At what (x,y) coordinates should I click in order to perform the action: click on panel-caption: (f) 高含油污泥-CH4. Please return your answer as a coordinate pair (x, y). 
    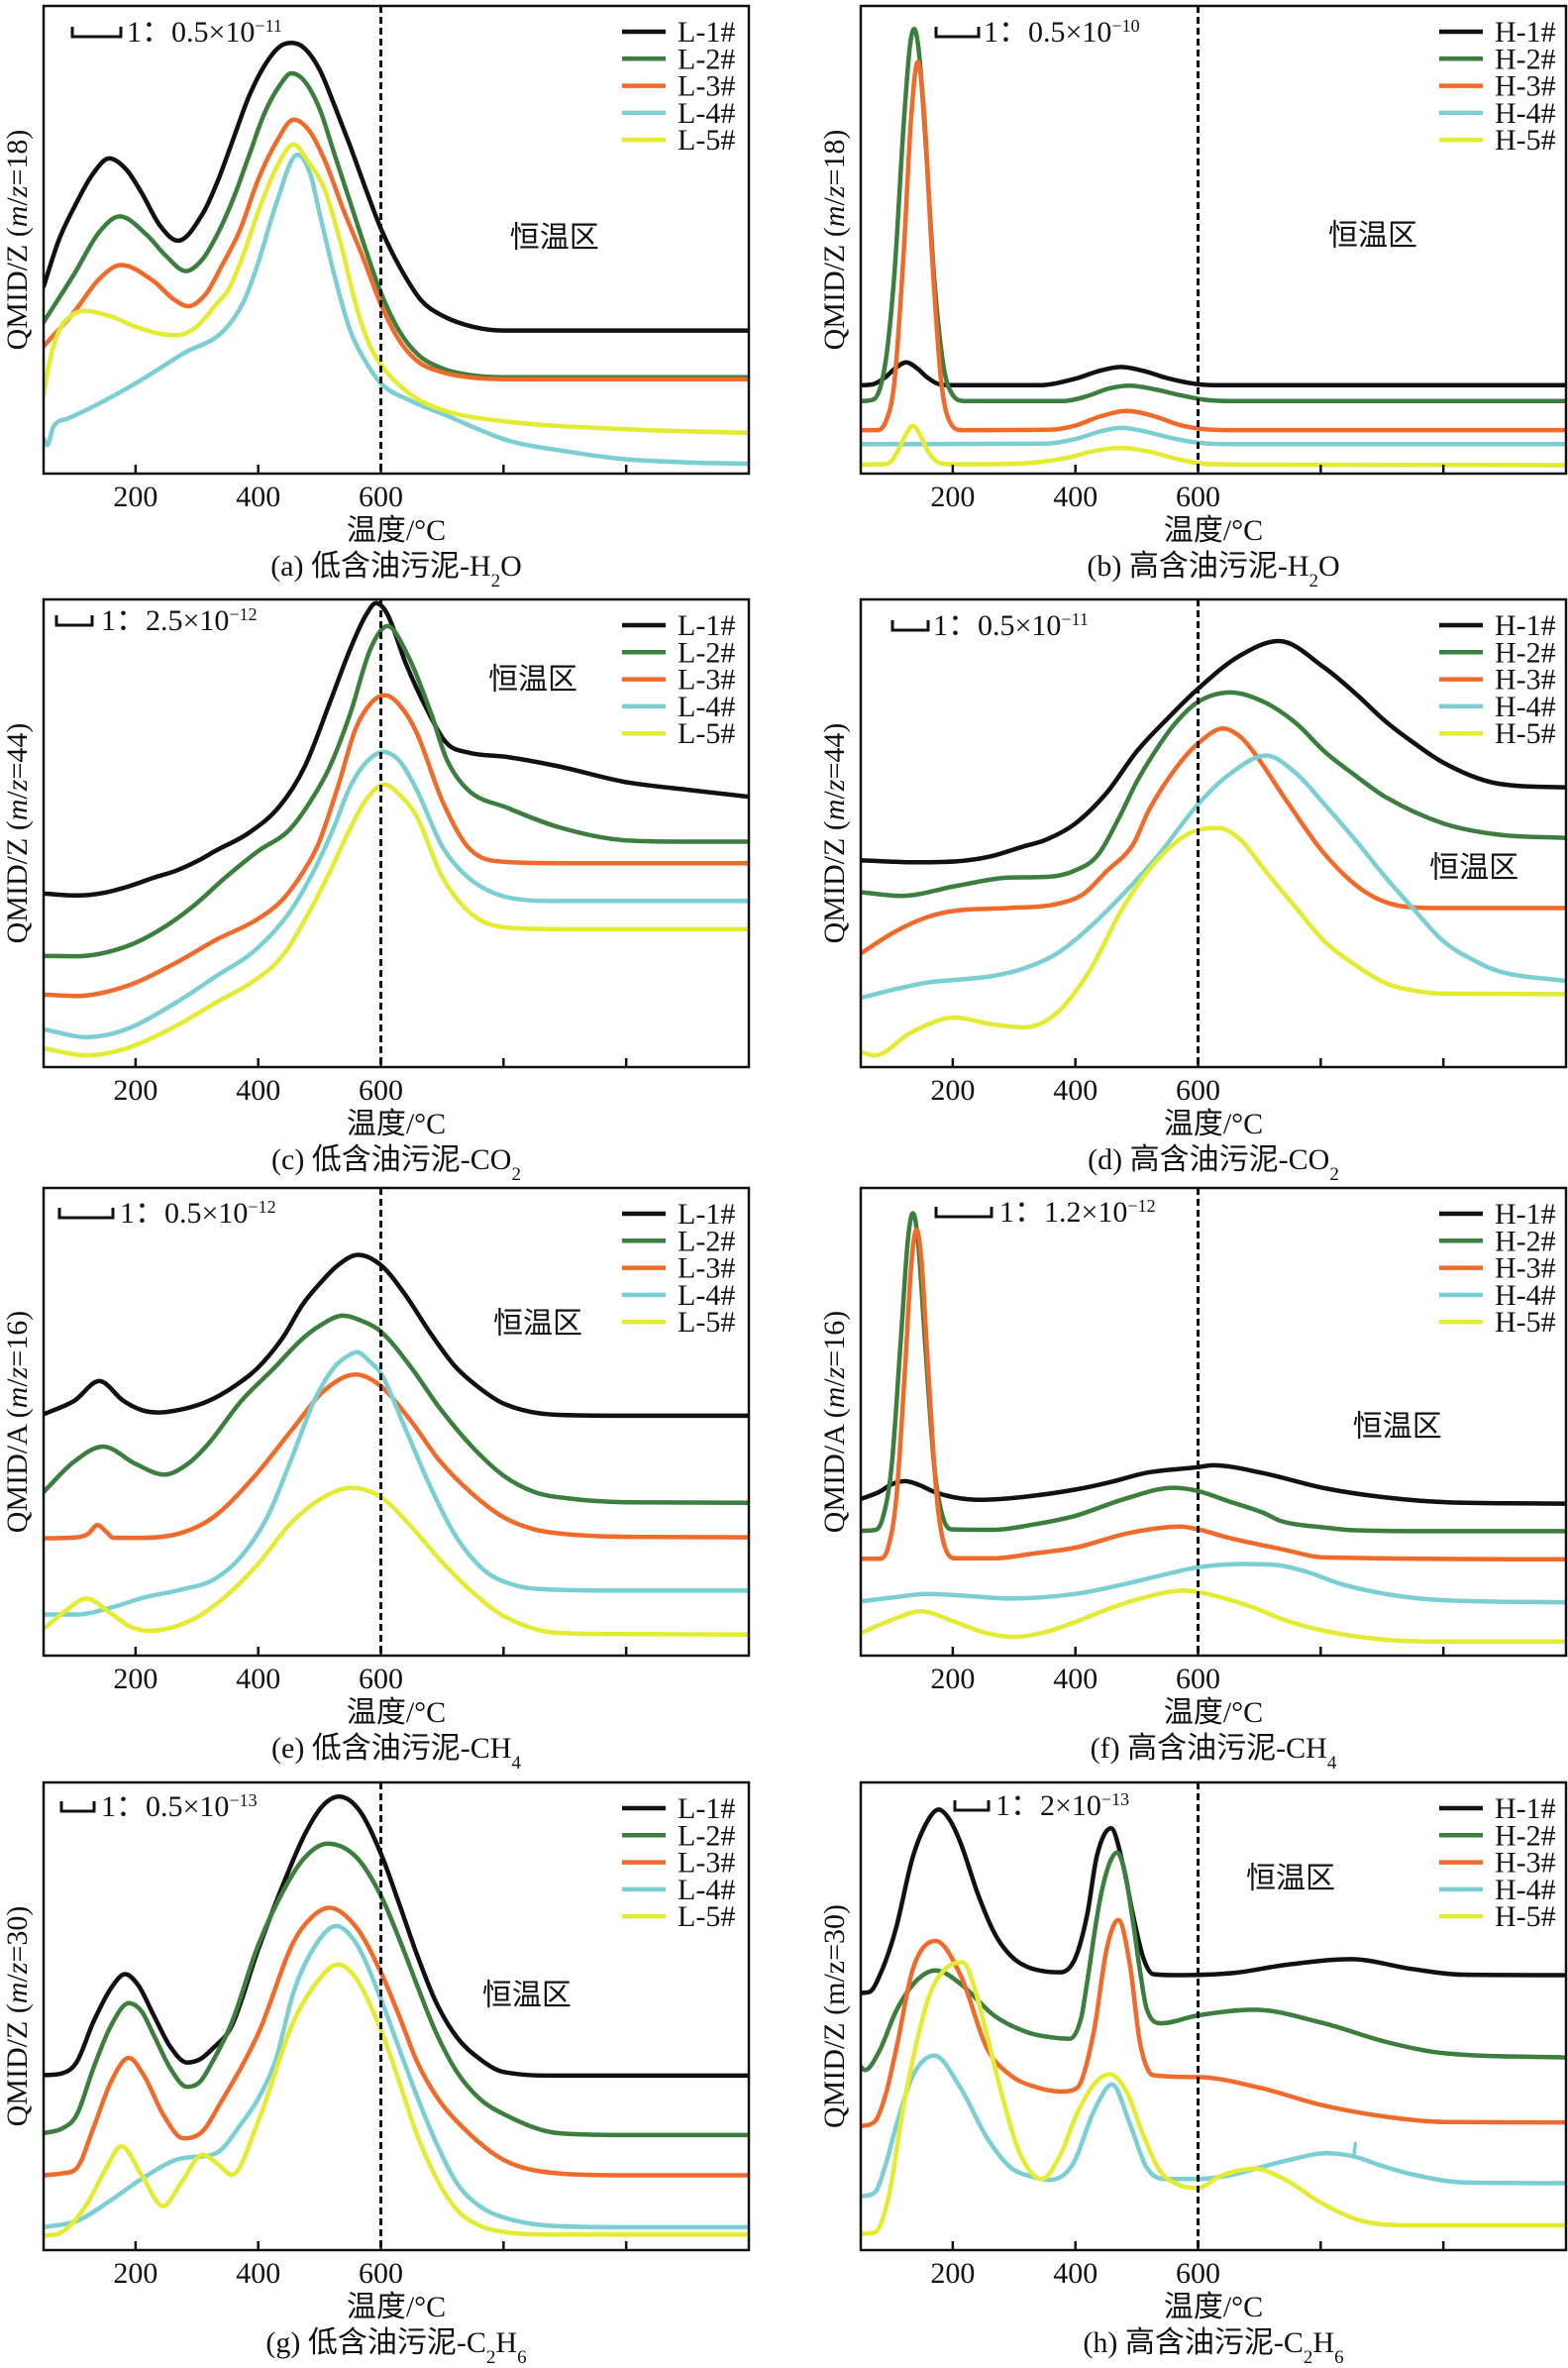
    Looking at the image, I should click on (1214, 1753).